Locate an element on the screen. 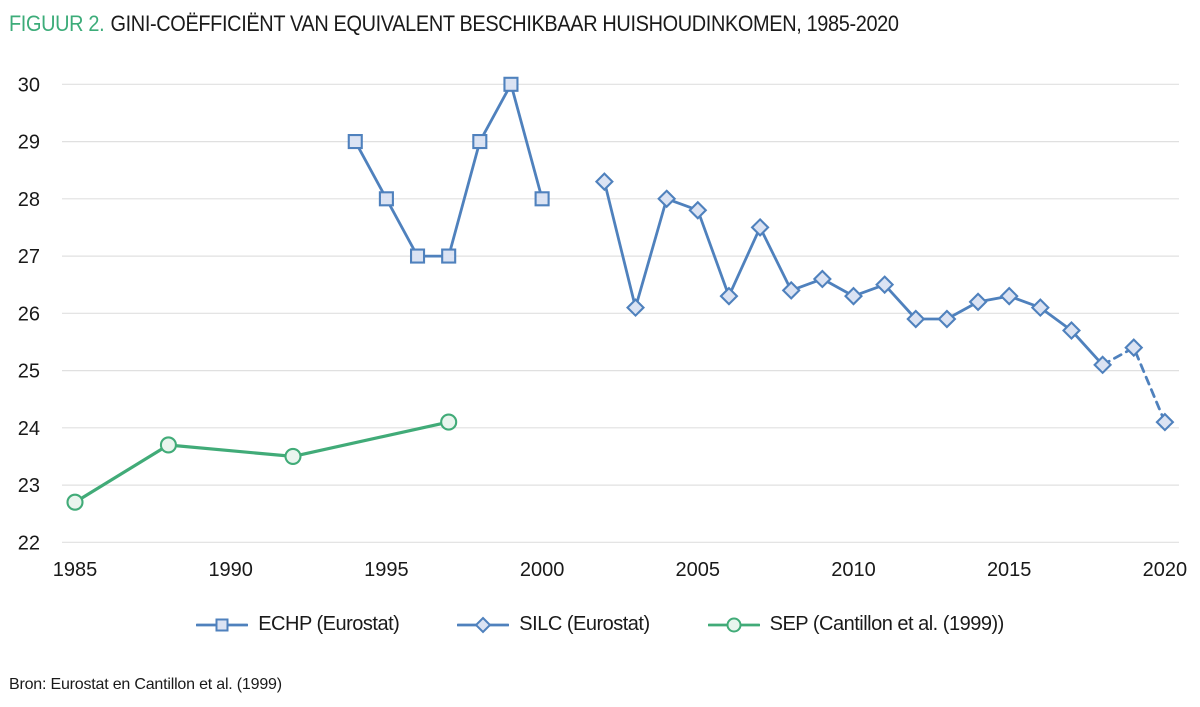  legend-label-sep: SEP (Cantillon et al. (1999)) is located at coordinates (887, 624).